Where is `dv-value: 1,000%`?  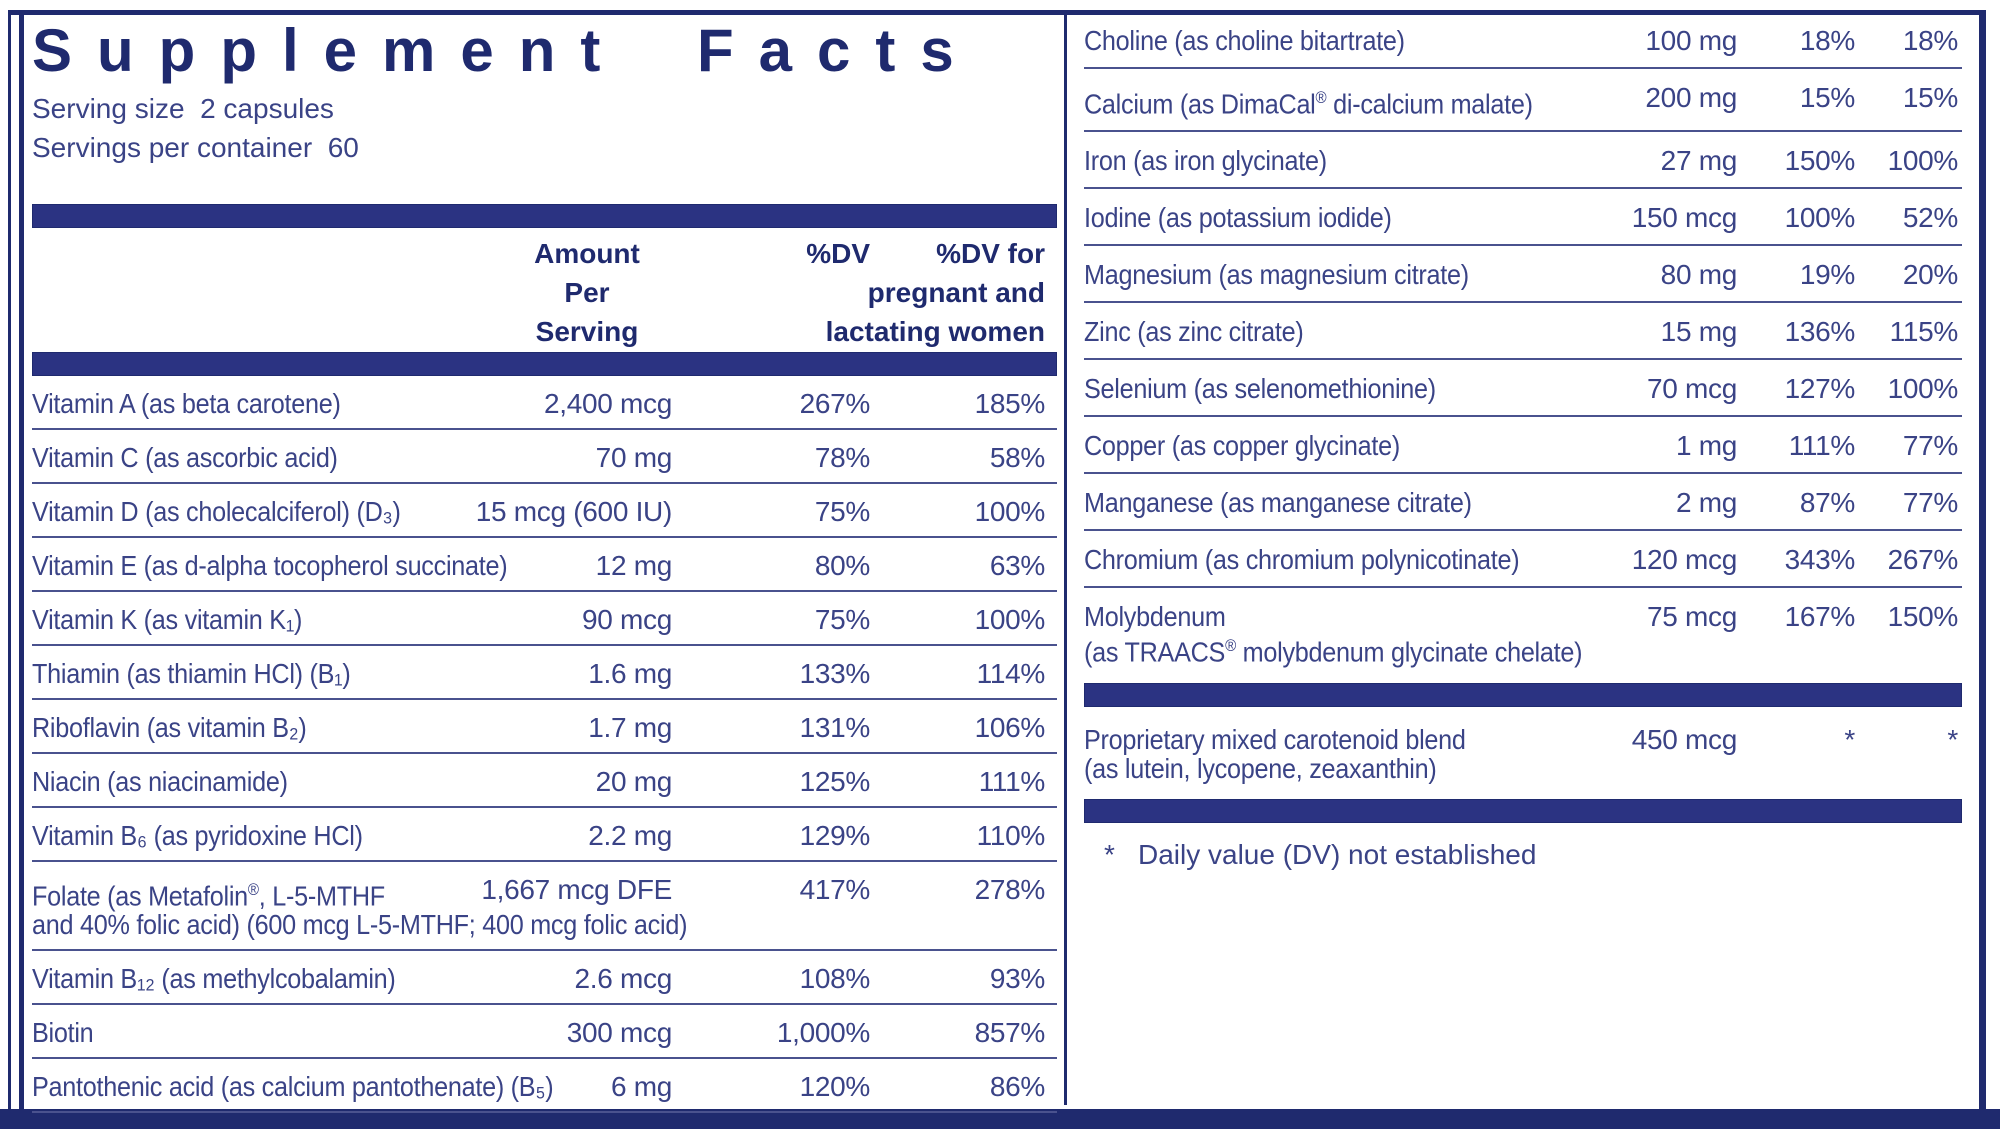
dv-value: 1,000% is located at coordinates (823, 1033).